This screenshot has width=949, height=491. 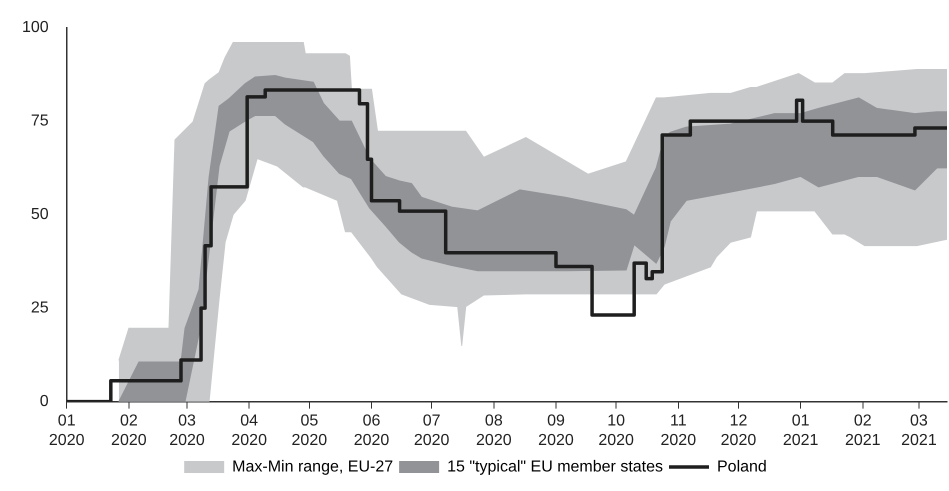 What do you see at coordinates (678, 430) in the screenshot?
I see `x-tick-label: 11 2020` at bounding box center [678, 430].